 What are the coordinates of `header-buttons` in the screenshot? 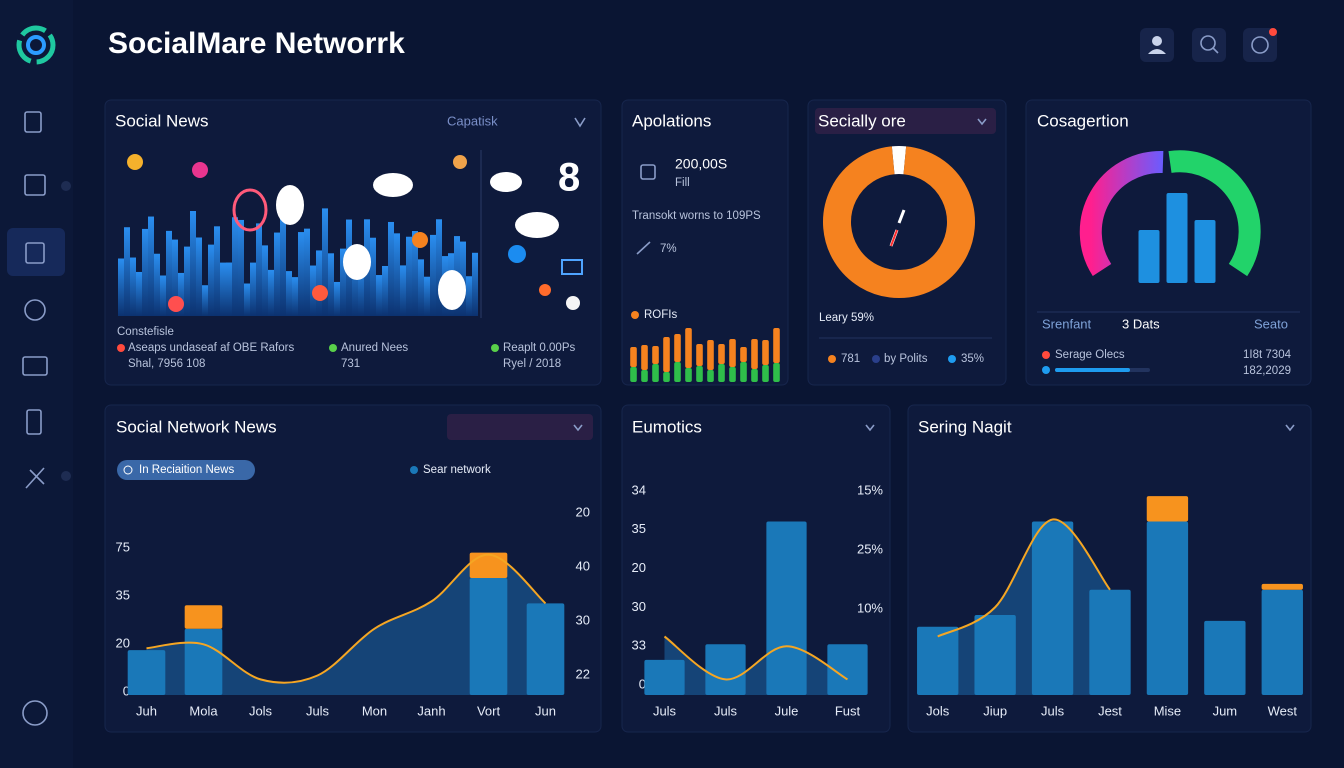 It's located at (1208, 45).